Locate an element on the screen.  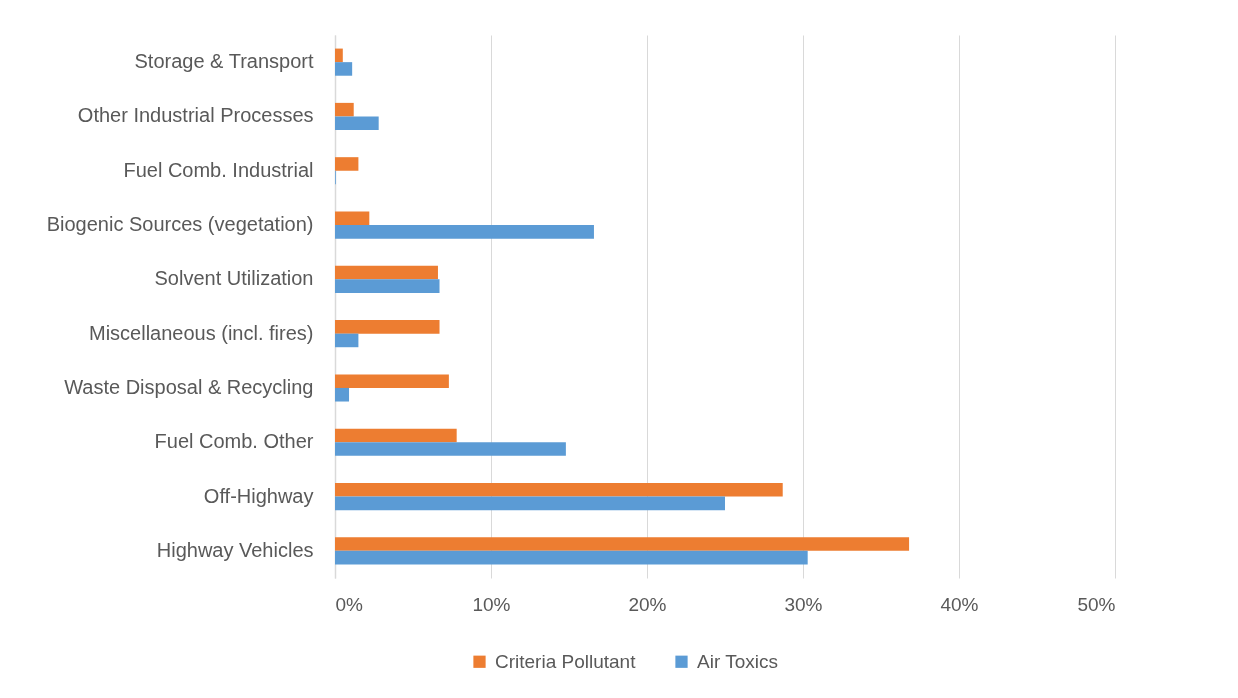
y-tick-label: Fuel Comb. Industrial is located at coordinates (218, 169).